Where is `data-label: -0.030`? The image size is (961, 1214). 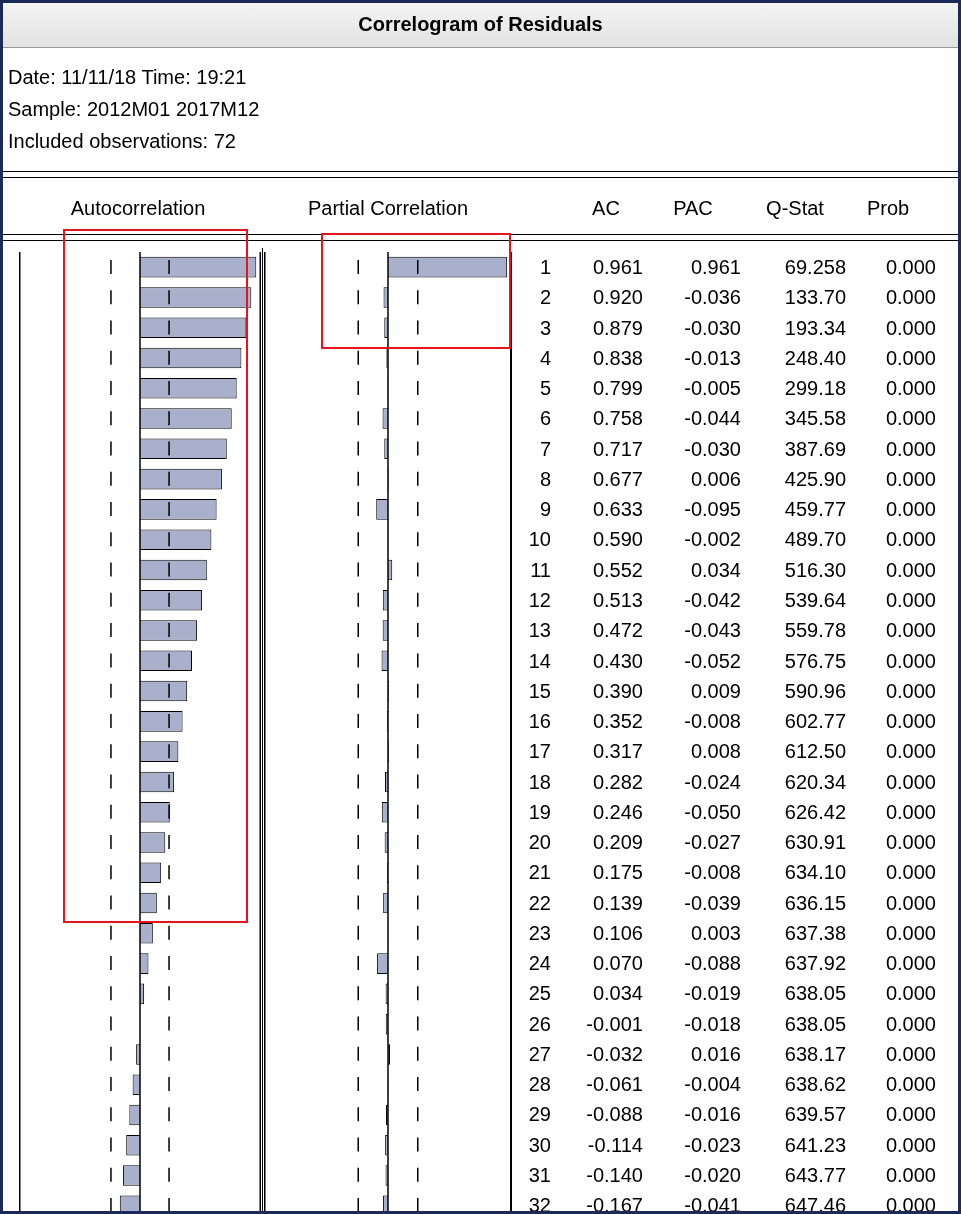
data-label: -0.030 is located at coordinates (712, 327).